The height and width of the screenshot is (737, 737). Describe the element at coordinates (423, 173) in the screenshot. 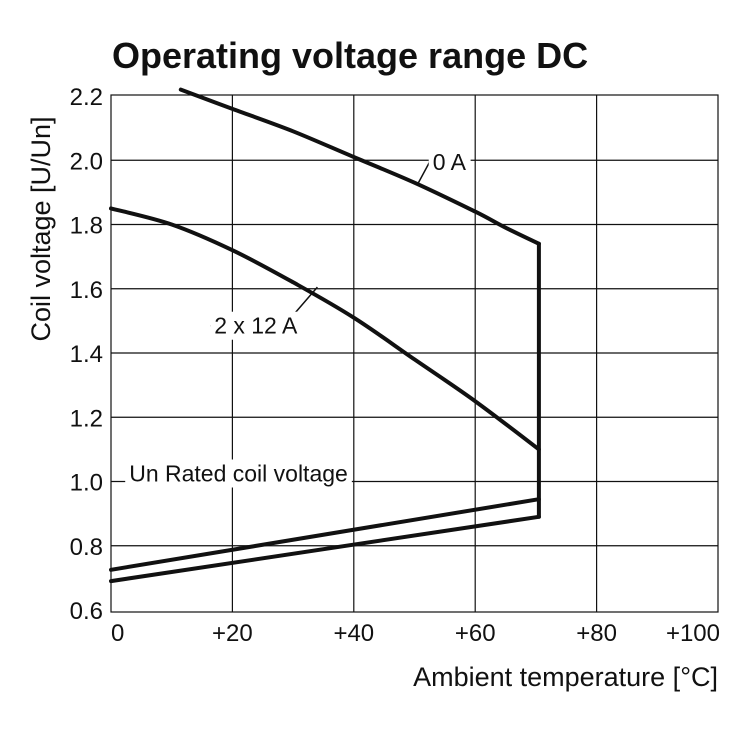

I see `annotation-leader` at that location.